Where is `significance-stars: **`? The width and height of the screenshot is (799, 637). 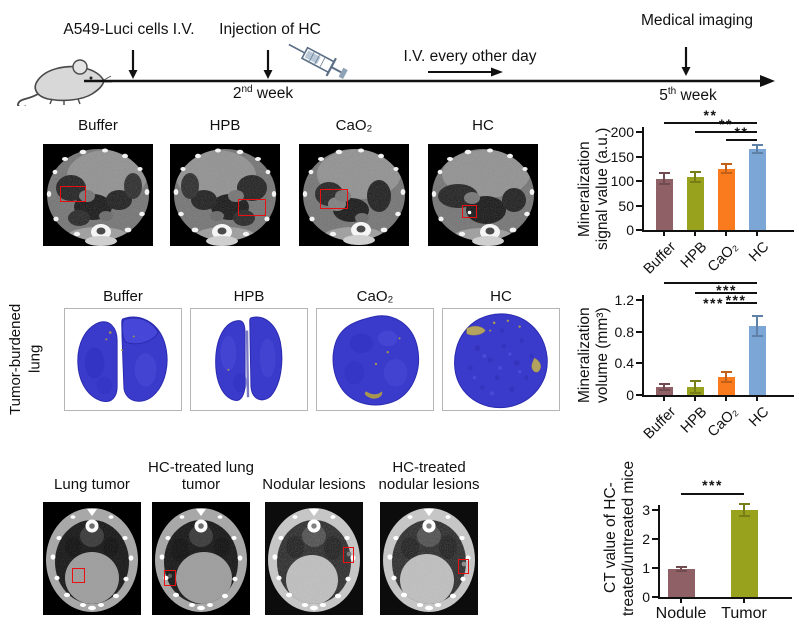
significance-stars: ** is located at coordinates (741, 132).